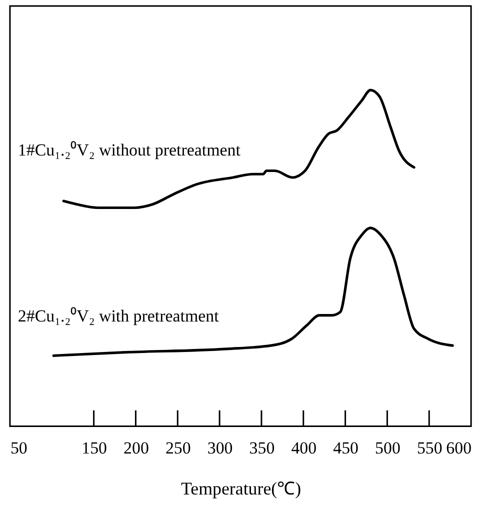 Image resolution: width=484 pixels, height=508 pixels. Describe the element at coordinates (241, 488) in the screenshot. I see `x-axis-title: Temperature(℃)` at that location.